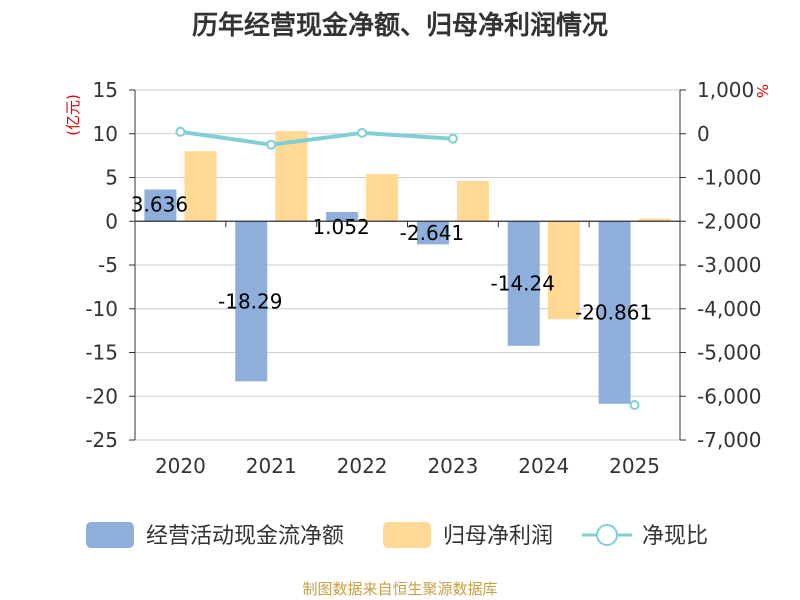 Image resolution: width=800 pixels, height=600 pixels. I want to click on cashflow-data-label: -14.24, so click(523, 284).